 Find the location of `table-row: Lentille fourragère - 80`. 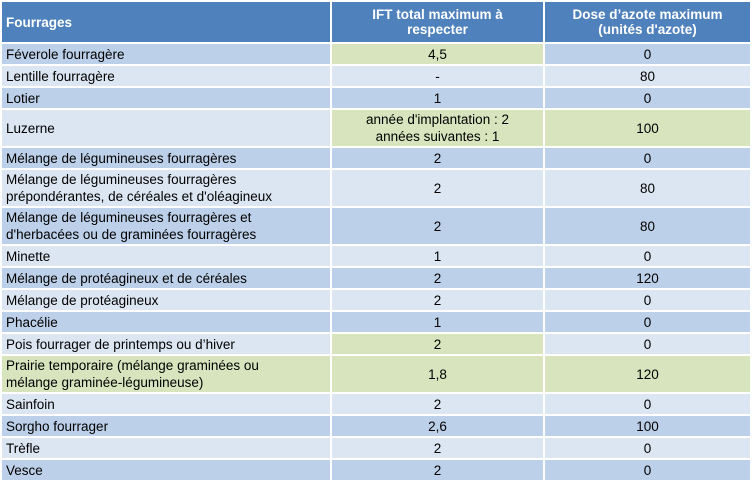

table-row: Lentille fourragère - 80 is located at coordinates (376, 77).